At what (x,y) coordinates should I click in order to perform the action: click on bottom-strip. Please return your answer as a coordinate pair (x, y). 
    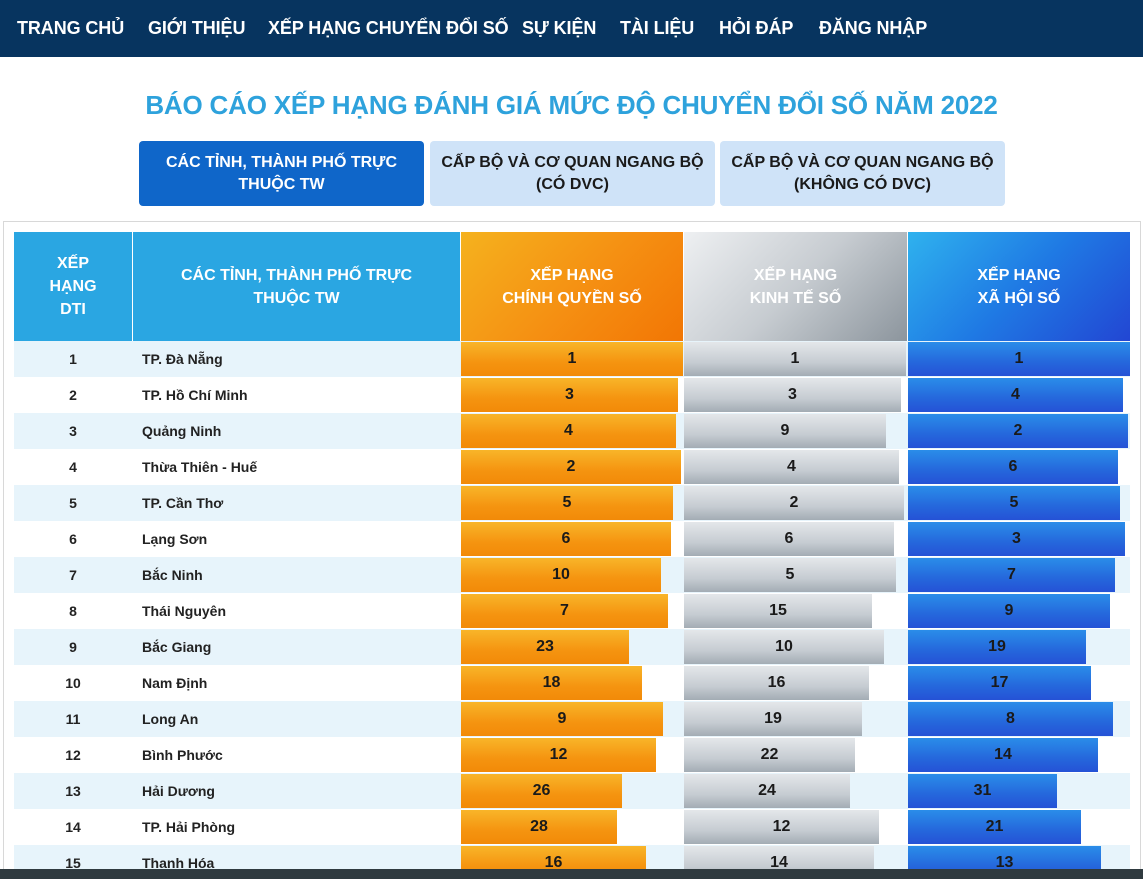
    Looking at the image, I should click on (571, 874).